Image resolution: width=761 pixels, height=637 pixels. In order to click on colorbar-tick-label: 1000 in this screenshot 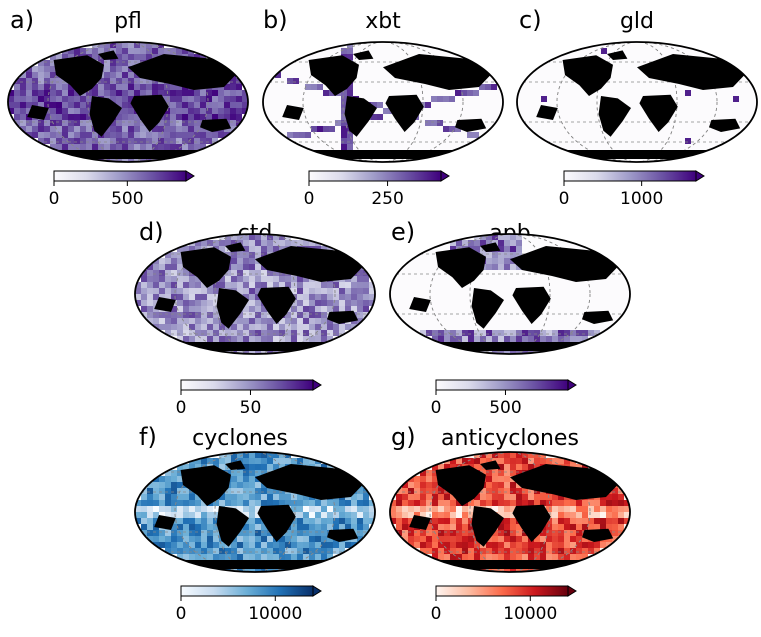, I will do `click(641, 199)`.